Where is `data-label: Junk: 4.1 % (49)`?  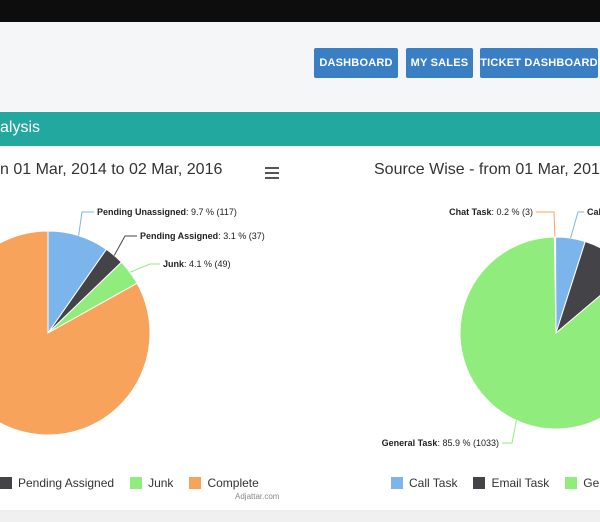
data-label: Junk: 4.1 % (49) is located at coordinates (197, 264).